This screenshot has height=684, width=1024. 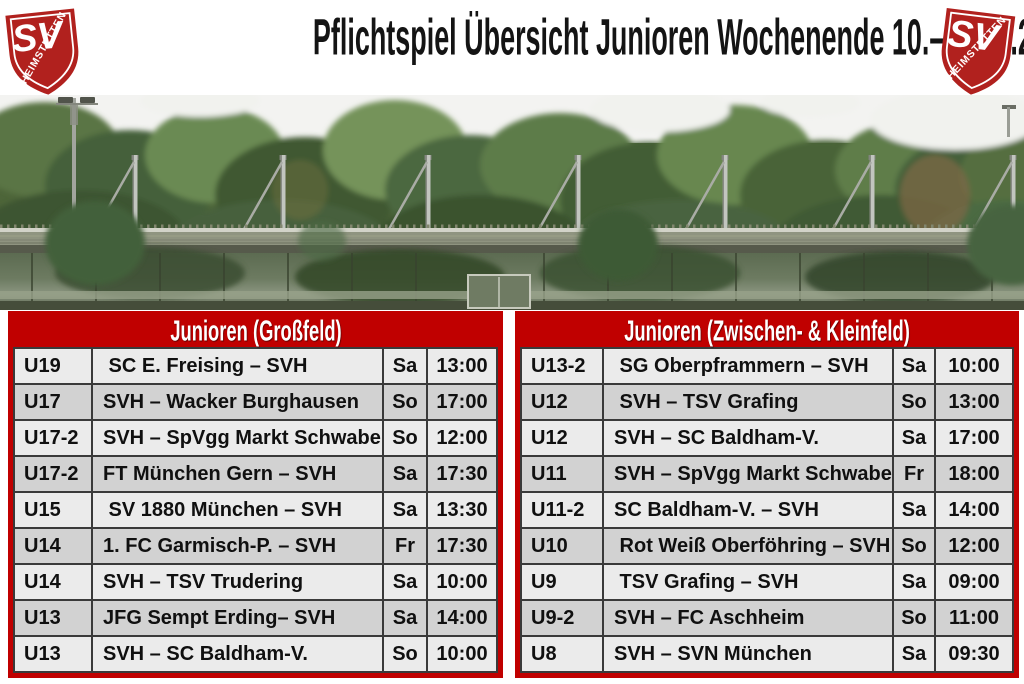 I want to click on age-group-cell: U17, so click(x=53, y=402).